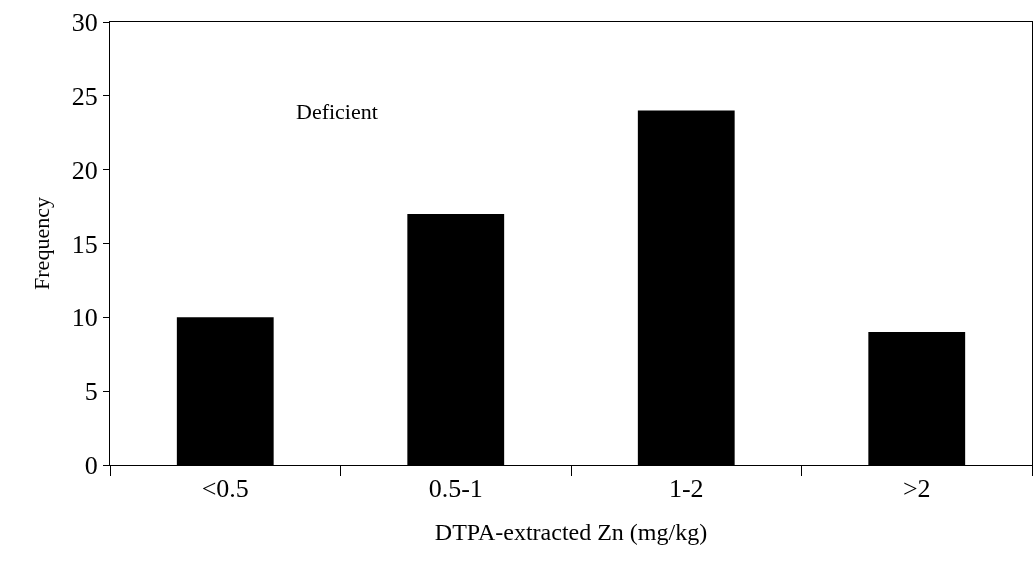 Image resolution: width=1034 pixels, height=575 pixels. I want to click on x-tick-label: 0.5-1, so click(455, 489).